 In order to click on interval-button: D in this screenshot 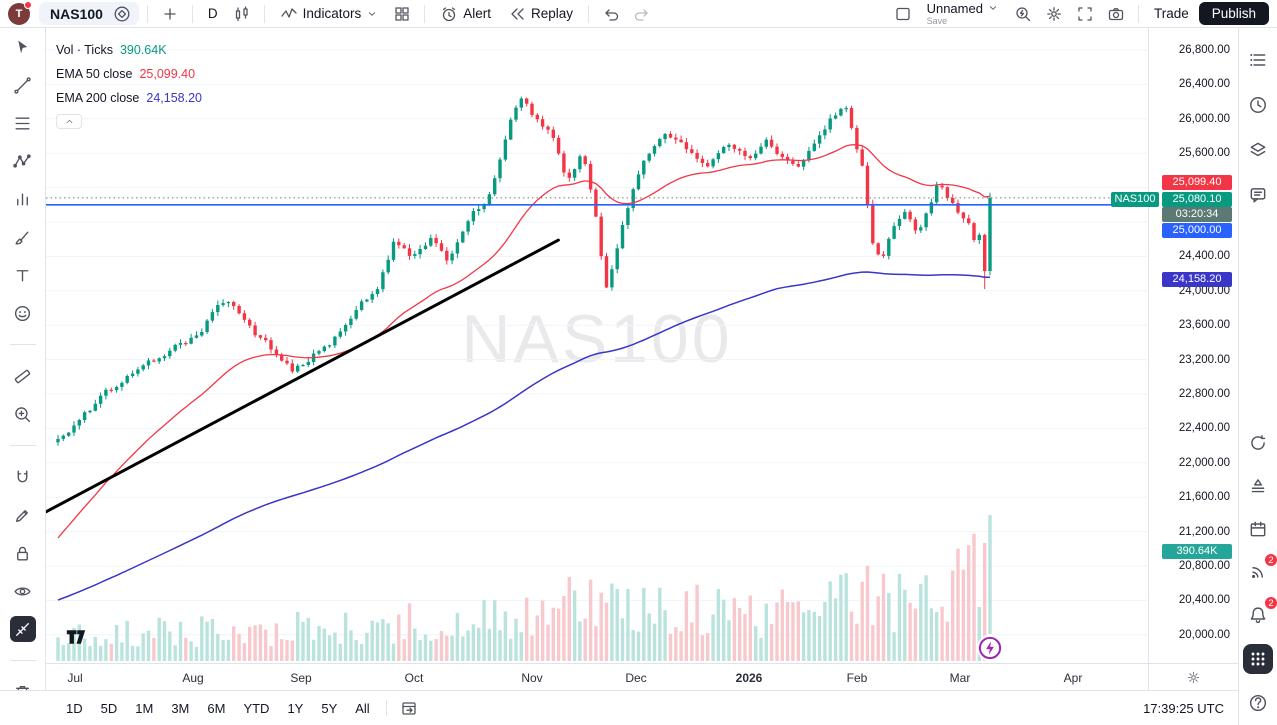, I will do `click(213, 13)`.